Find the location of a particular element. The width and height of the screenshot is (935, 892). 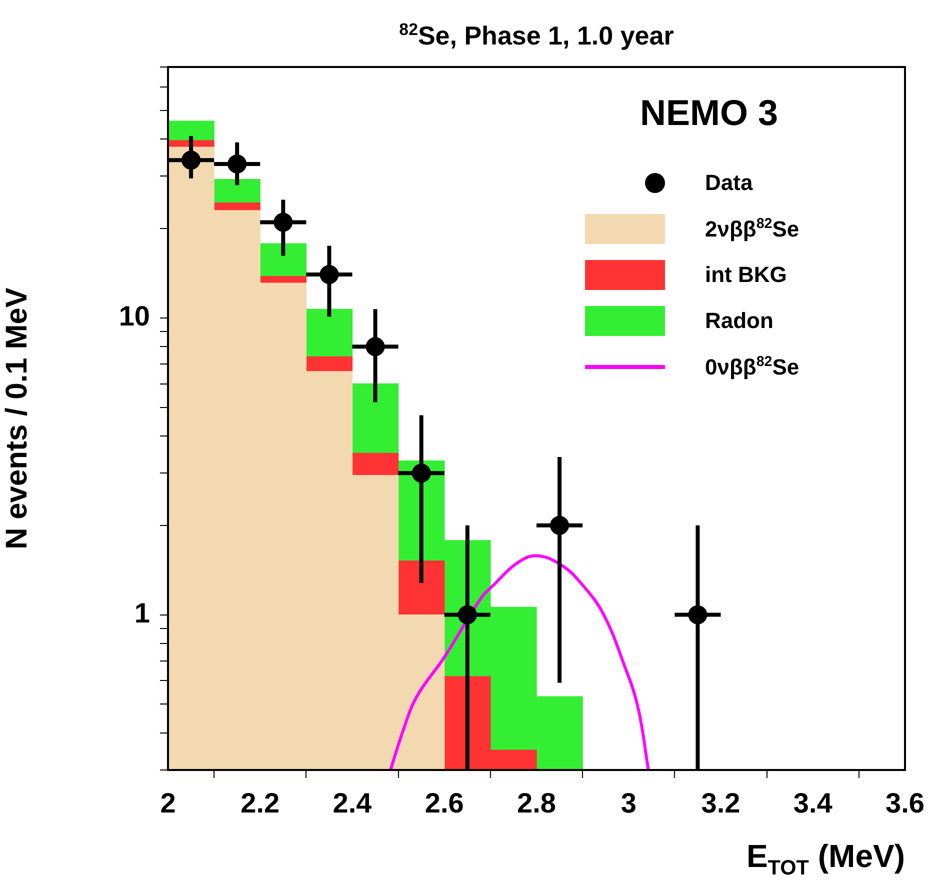

y-axis-title: N events / 0.1 MeV is located at coordinates (17, 419).